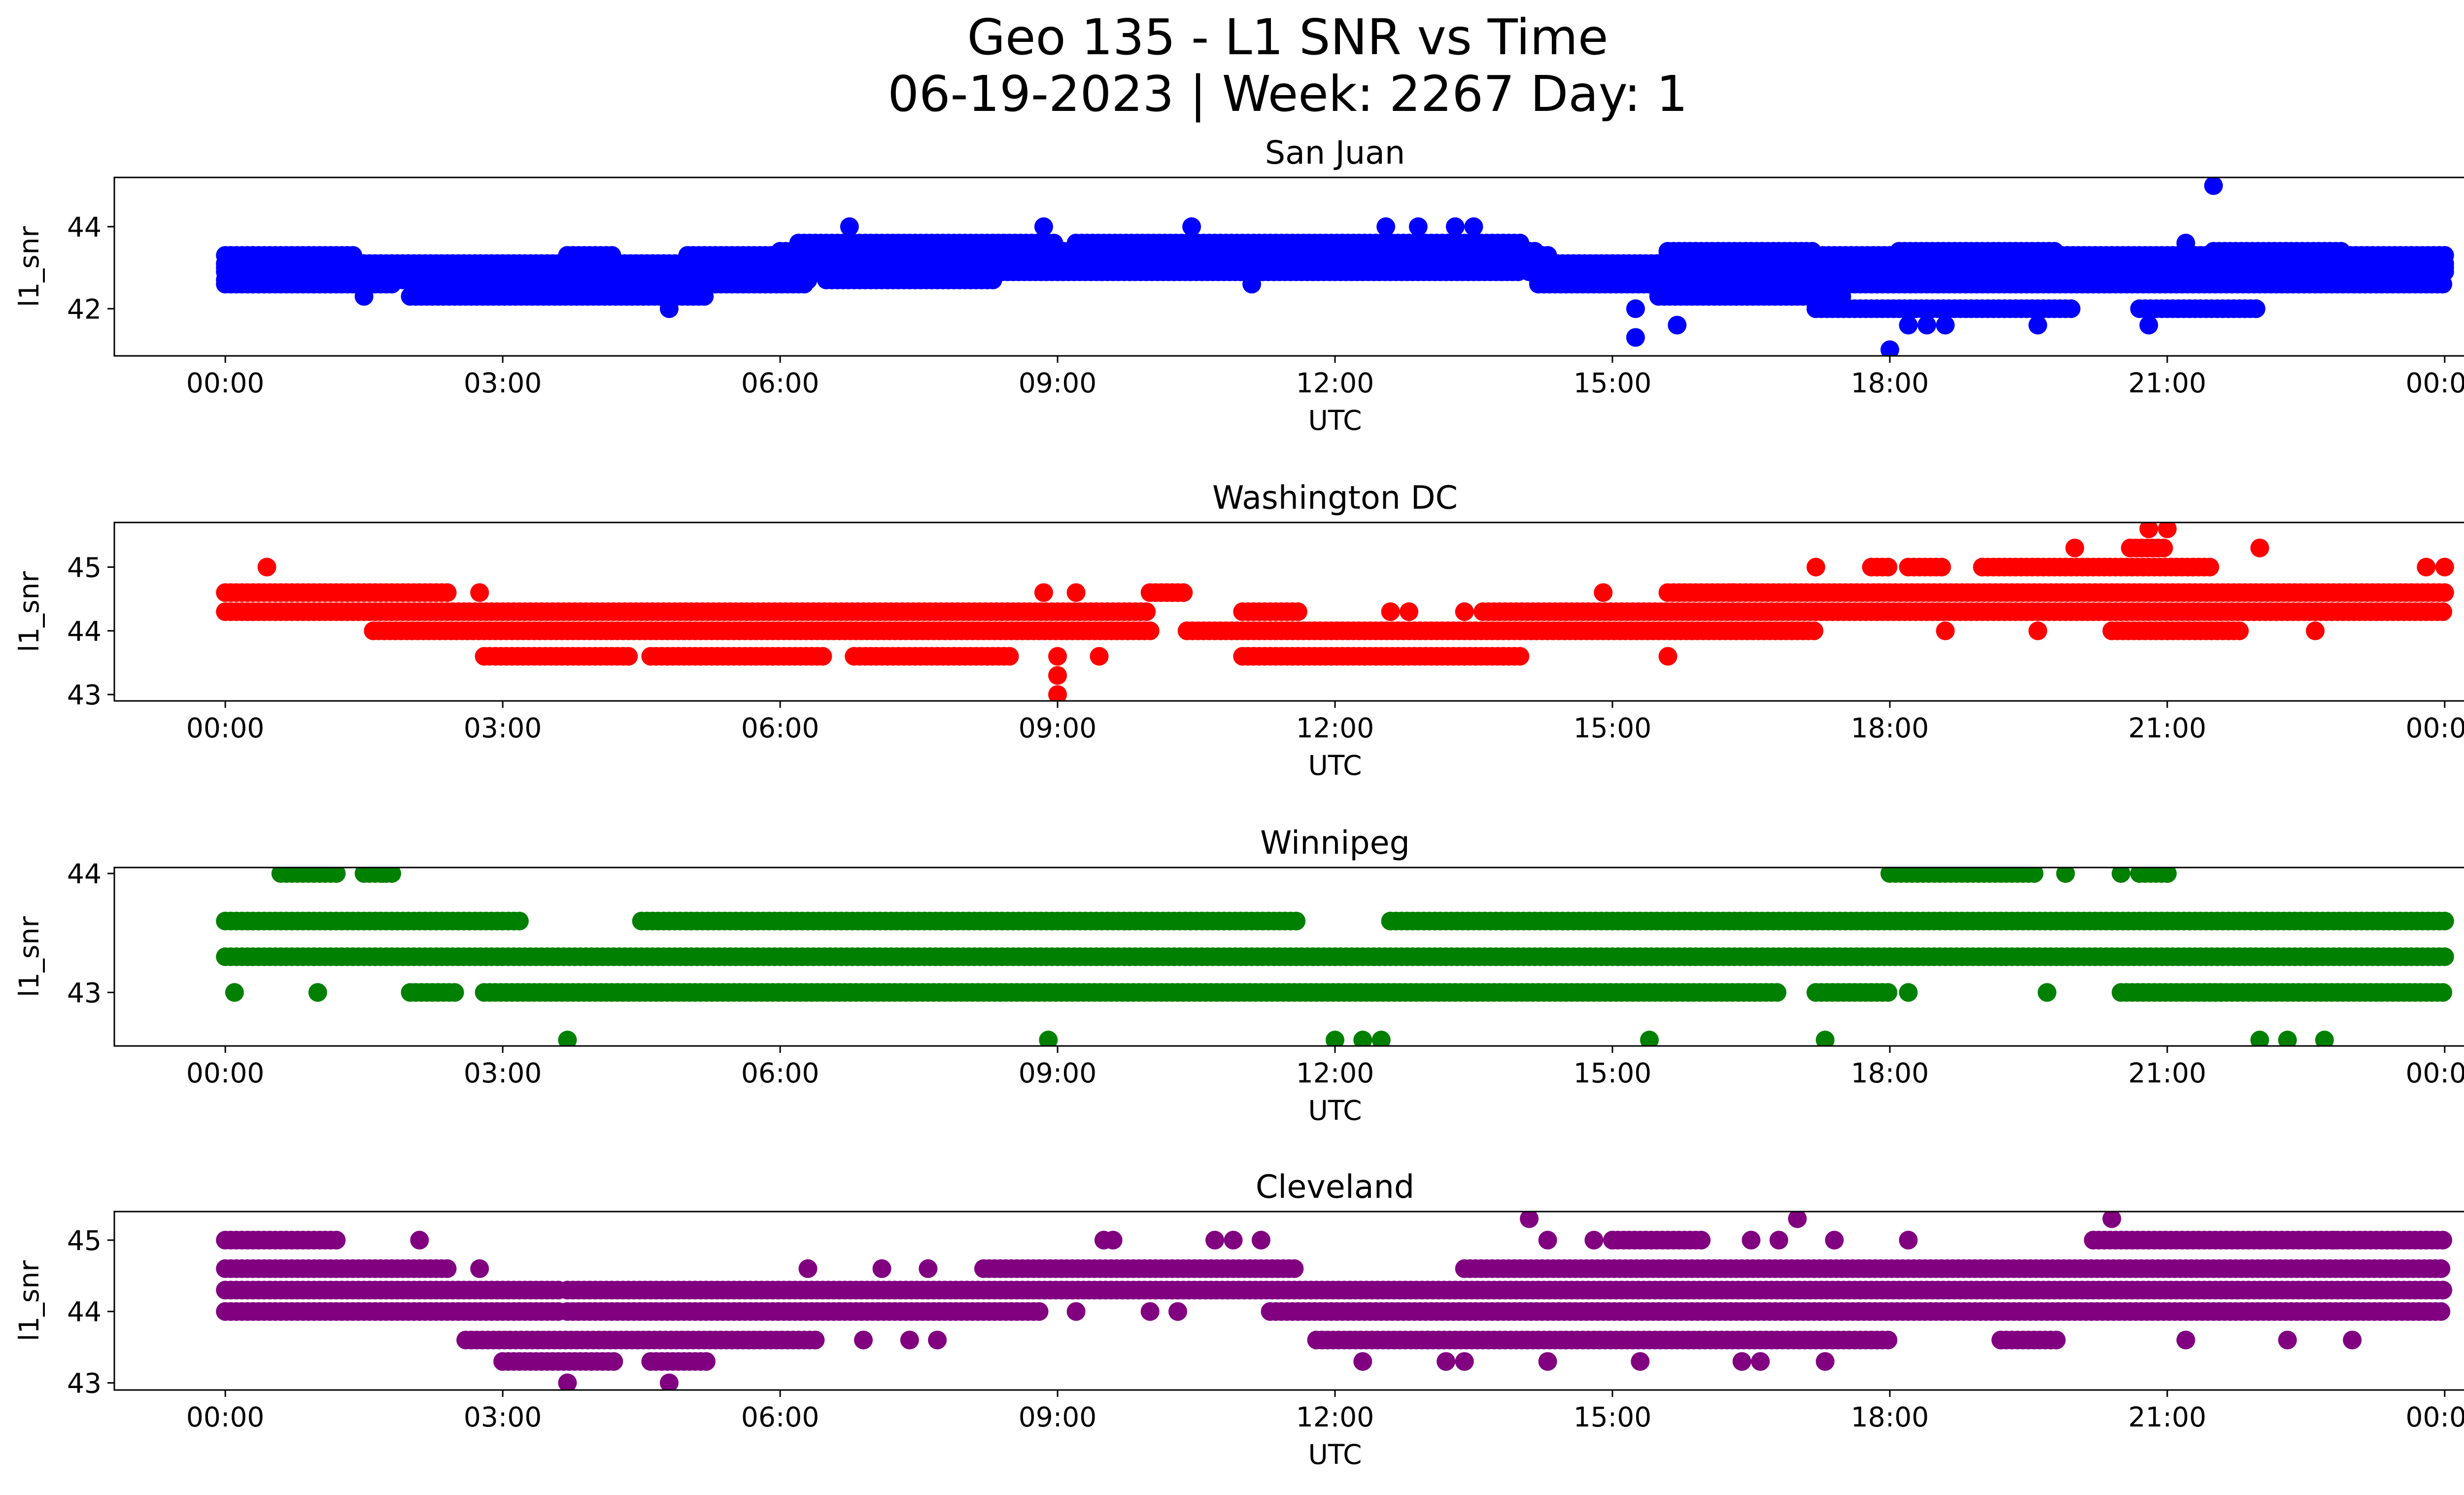 The image size is (2464, 1495). I want to click on subplot-title: Washington DC, so click(1335, 498).